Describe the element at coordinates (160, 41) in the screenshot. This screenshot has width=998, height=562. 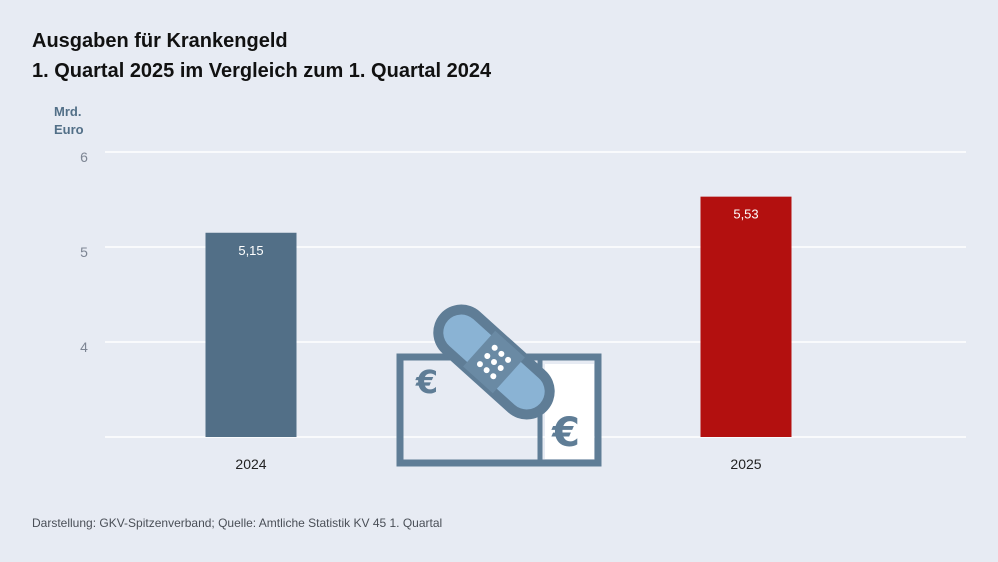
I see `title-line-1: Ausgaben für Krankengeld` at that location.